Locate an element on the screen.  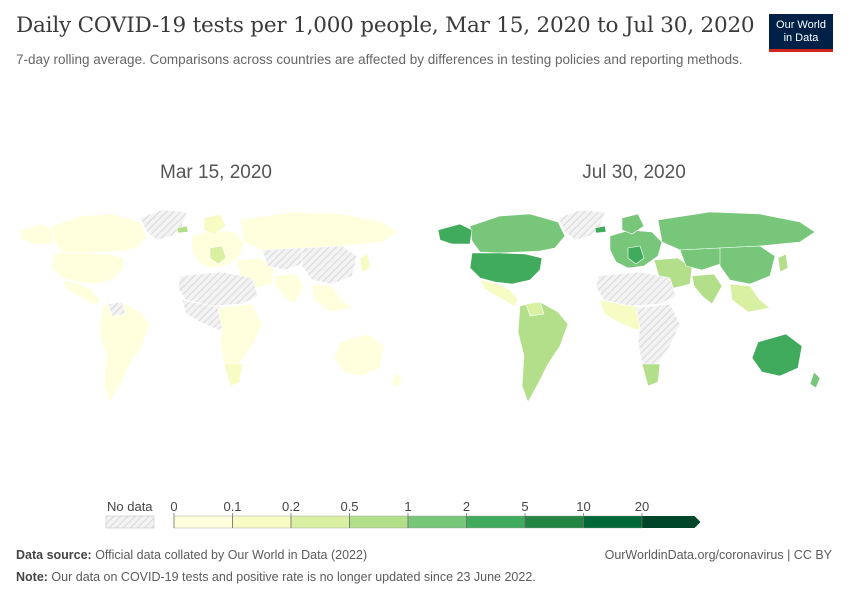
legend-no-data-label: No data is located at coordinates (130, 506).